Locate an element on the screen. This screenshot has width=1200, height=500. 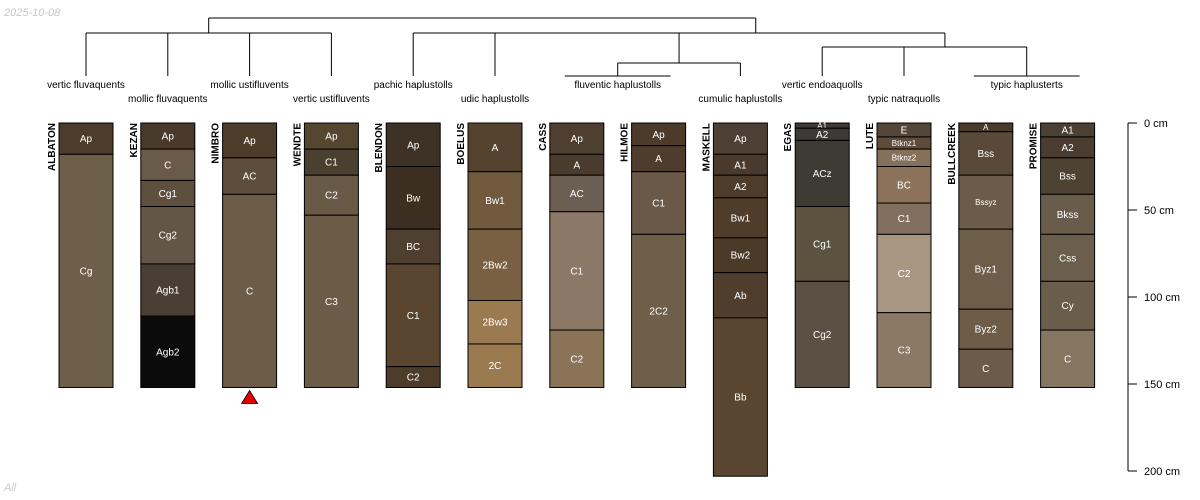
horizon-label: Ab is located at coordinates (740, 296).